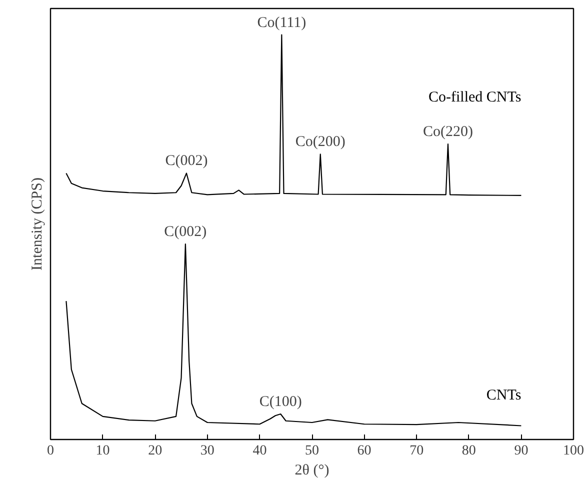  I want to click on x-tick-label: 100, so click(573, 451).